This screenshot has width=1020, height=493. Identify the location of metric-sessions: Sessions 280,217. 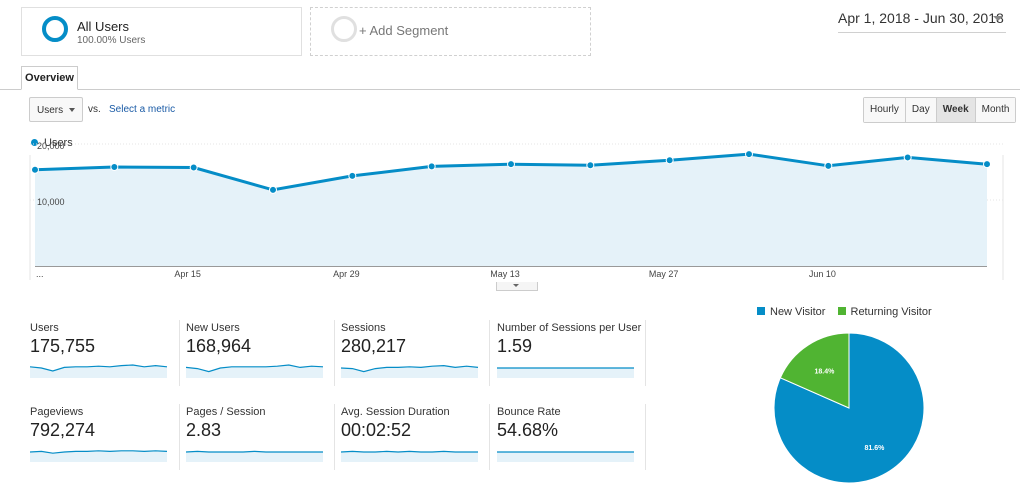
(411, 358).